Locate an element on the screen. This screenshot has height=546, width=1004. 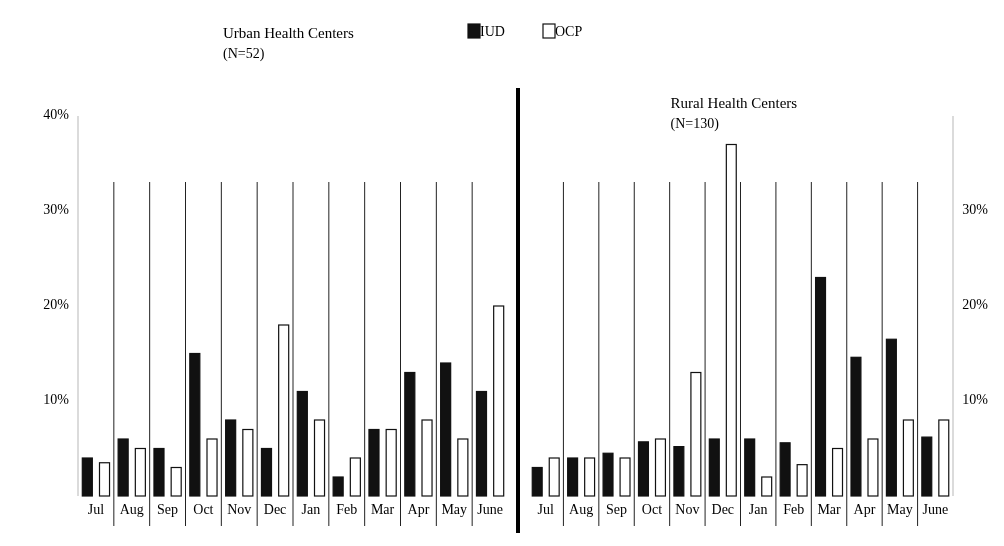
y2-tick-label: 10% is located at coordinates (975, 400).